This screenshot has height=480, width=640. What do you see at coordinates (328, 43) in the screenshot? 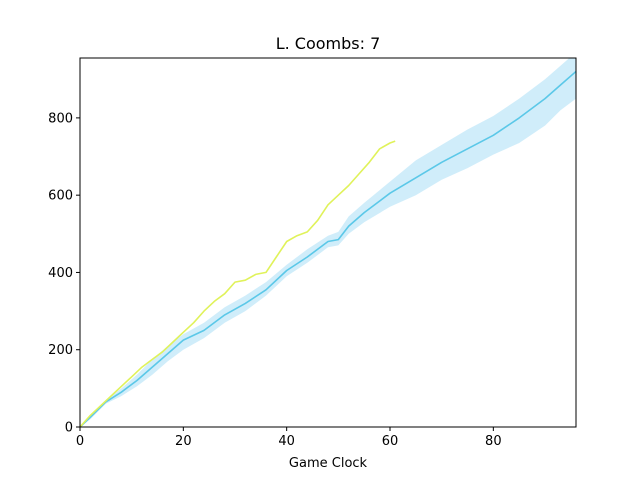
I see `chart-title: L. Coombs: 7` at bounding box center [328, 43].